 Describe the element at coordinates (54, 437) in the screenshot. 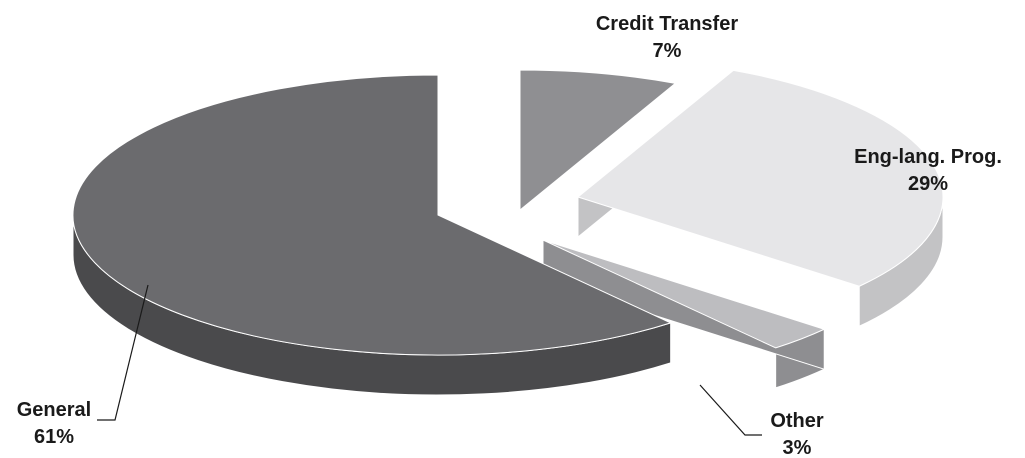

I see `slice-value-label: 61%` at that location.